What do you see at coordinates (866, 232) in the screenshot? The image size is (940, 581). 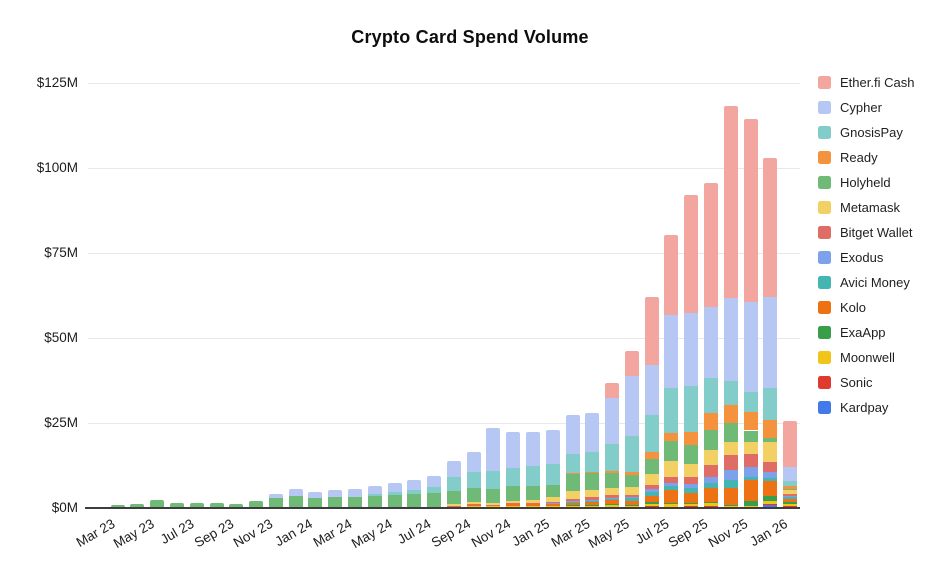 I see `legend-item-bitget-wallet: Bitget Wallet` at bounding box center [866, 232].